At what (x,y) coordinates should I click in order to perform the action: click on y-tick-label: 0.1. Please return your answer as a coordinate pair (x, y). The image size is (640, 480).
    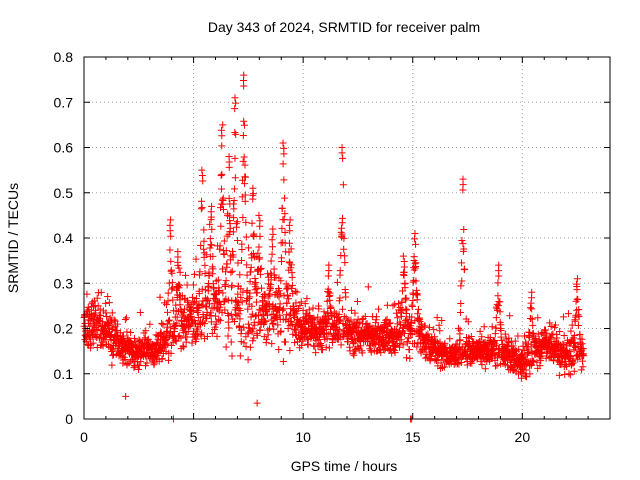
    Looking at the image, I should click on (64, 374).